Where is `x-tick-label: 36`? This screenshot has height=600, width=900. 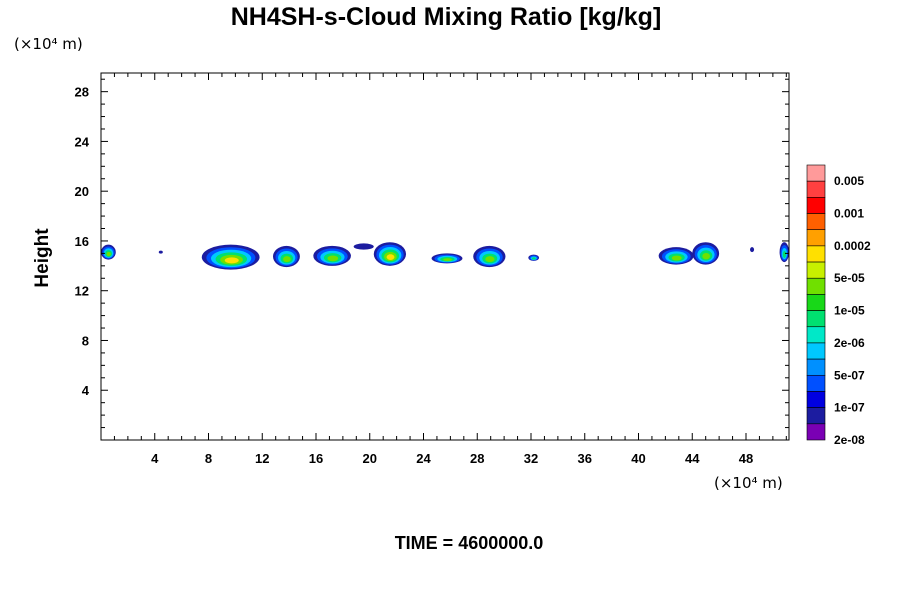 x-tick-label: 36 is located at coordinates (585, 458).